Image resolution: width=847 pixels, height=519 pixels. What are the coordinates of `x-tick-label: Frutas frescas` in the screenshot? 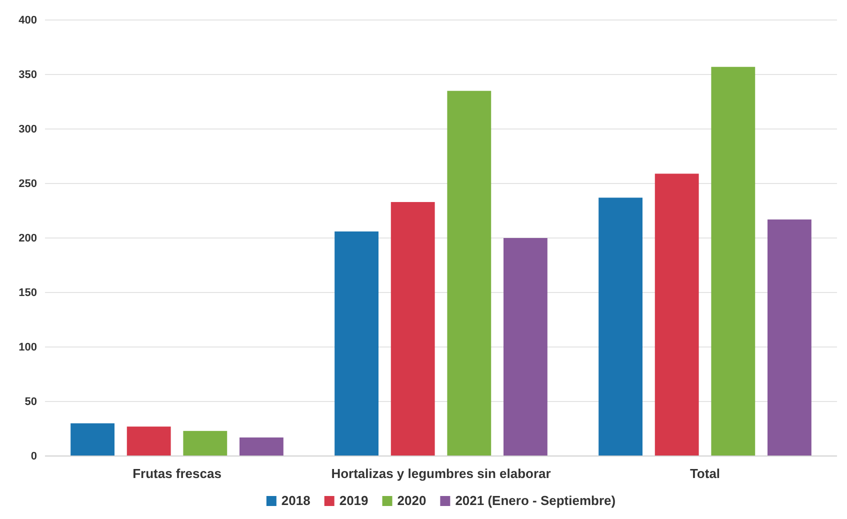 It's located at (177, 474).